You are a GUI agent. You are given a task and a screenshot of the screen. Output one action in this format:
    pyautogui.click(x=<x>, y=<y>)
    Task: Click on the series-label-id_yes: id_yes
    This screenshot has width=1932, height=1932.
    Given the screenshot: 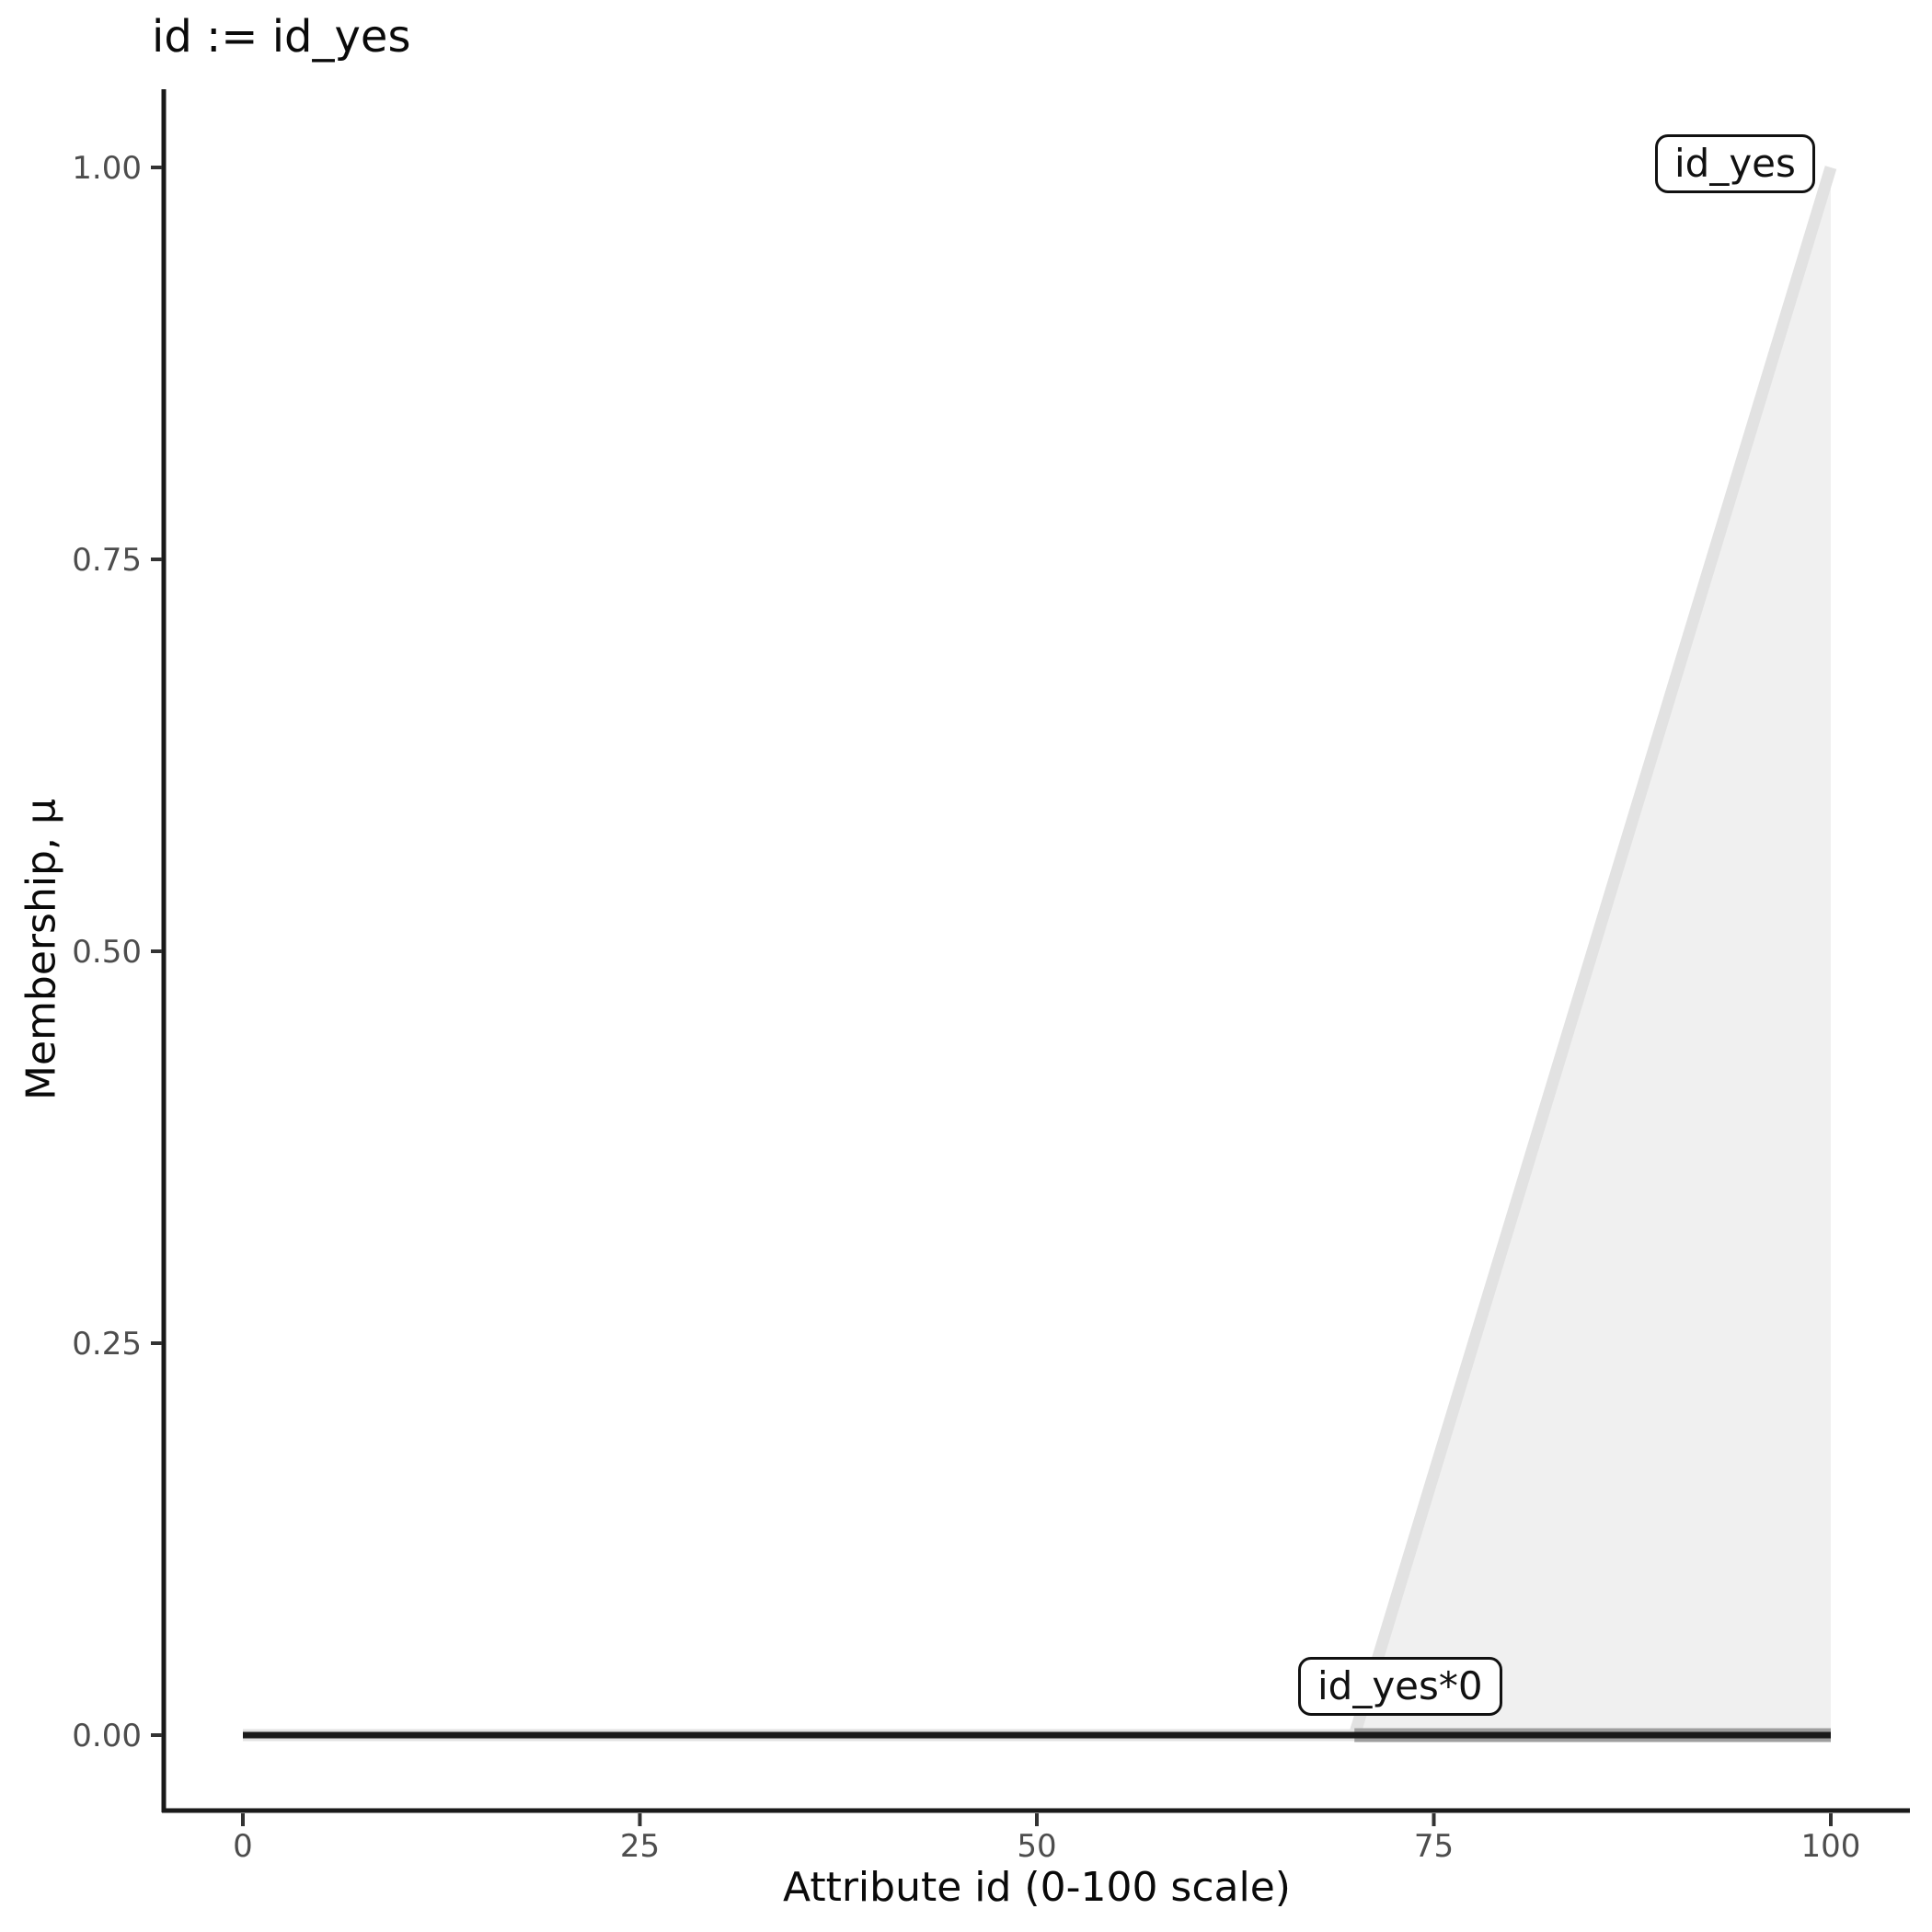 What is the action you would take?
    pyautogui.click(x=1735, y=164)
    